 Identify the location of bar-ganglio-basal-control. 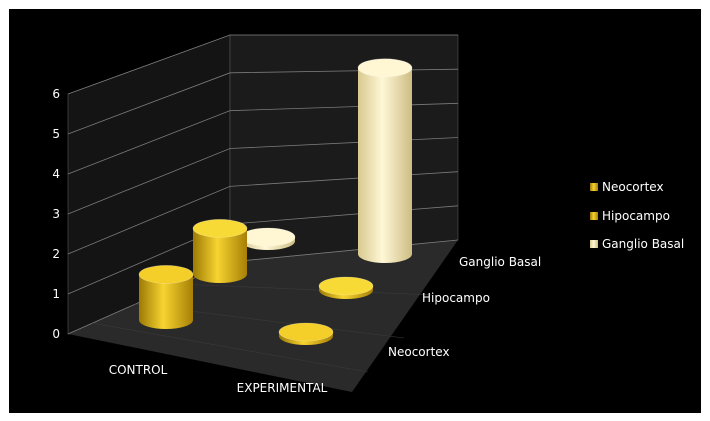
(268, 238).